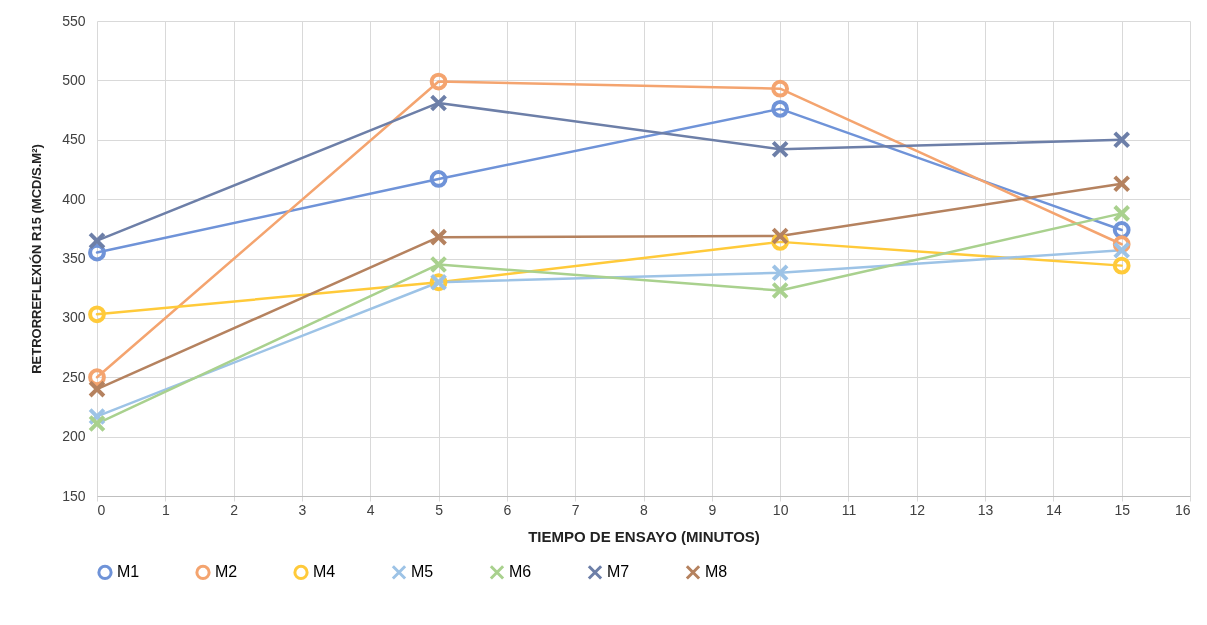  I want to click on y-tick-label: 350, so click(74, 258).